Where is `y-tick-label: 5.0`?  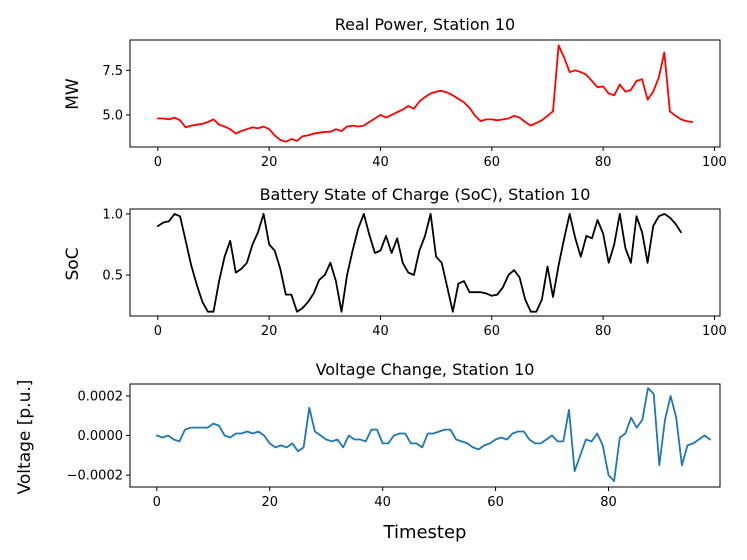
y-tick-label: 5.0 is located at coordinates (112, 115).